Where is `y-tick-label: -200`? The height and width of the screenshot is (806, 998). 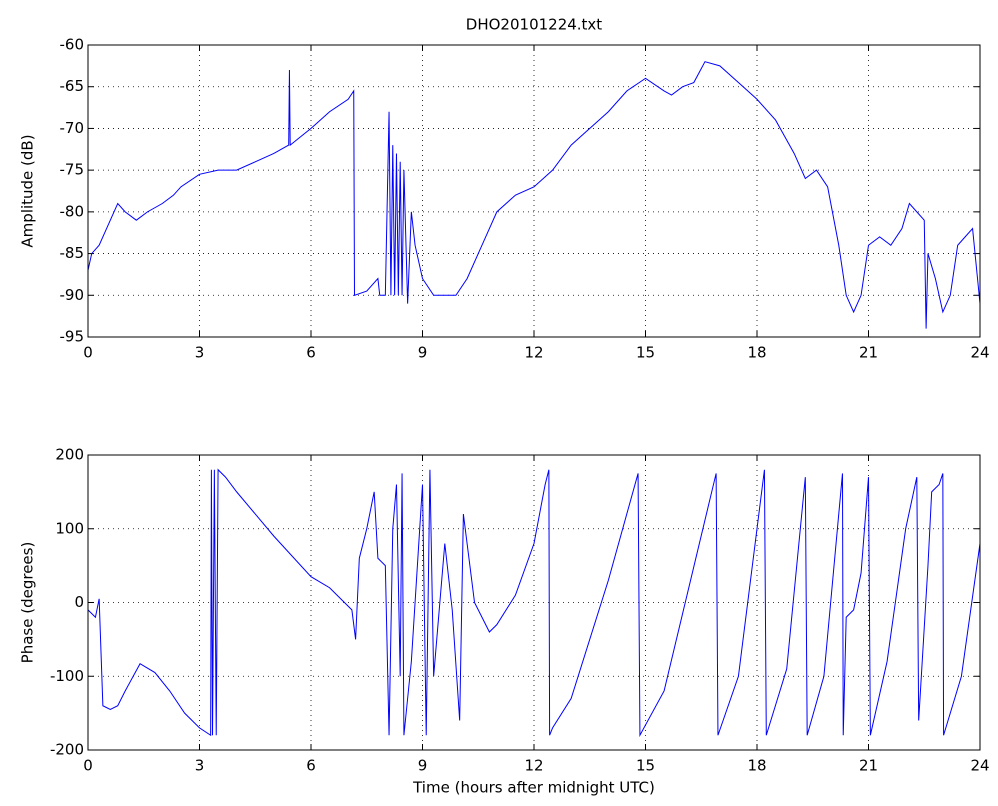 y-tick-label: -200 is located at coordinates (67, 750).